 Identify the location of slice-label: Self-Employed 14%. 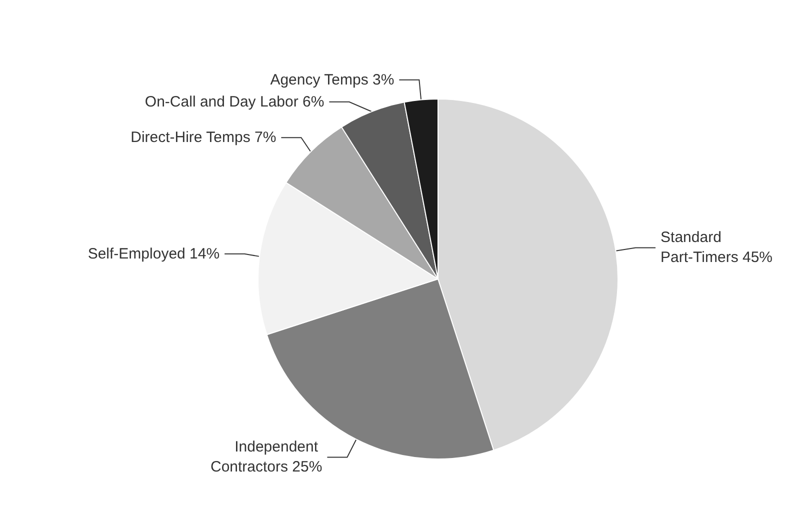
(154, 253).